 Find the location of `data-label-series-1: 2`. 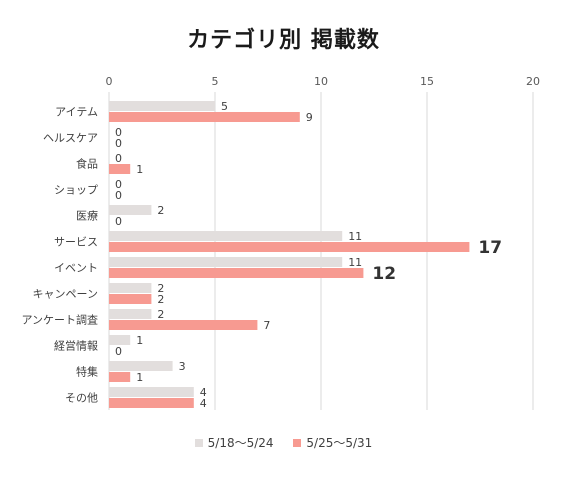

data-label-series-1: 2 is located at coordinates (160, 299).